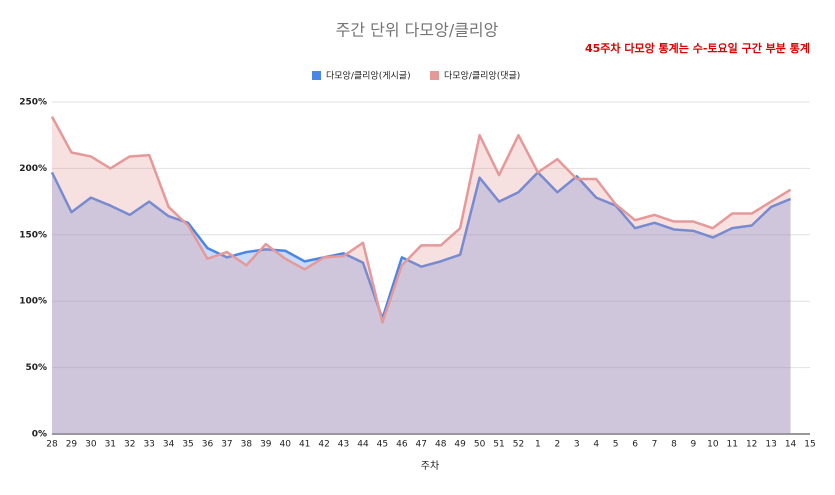 Image resolution: width=835 pixels, height=495 pixels. I want to click on x-tick-label: 5, so click(616, 445).